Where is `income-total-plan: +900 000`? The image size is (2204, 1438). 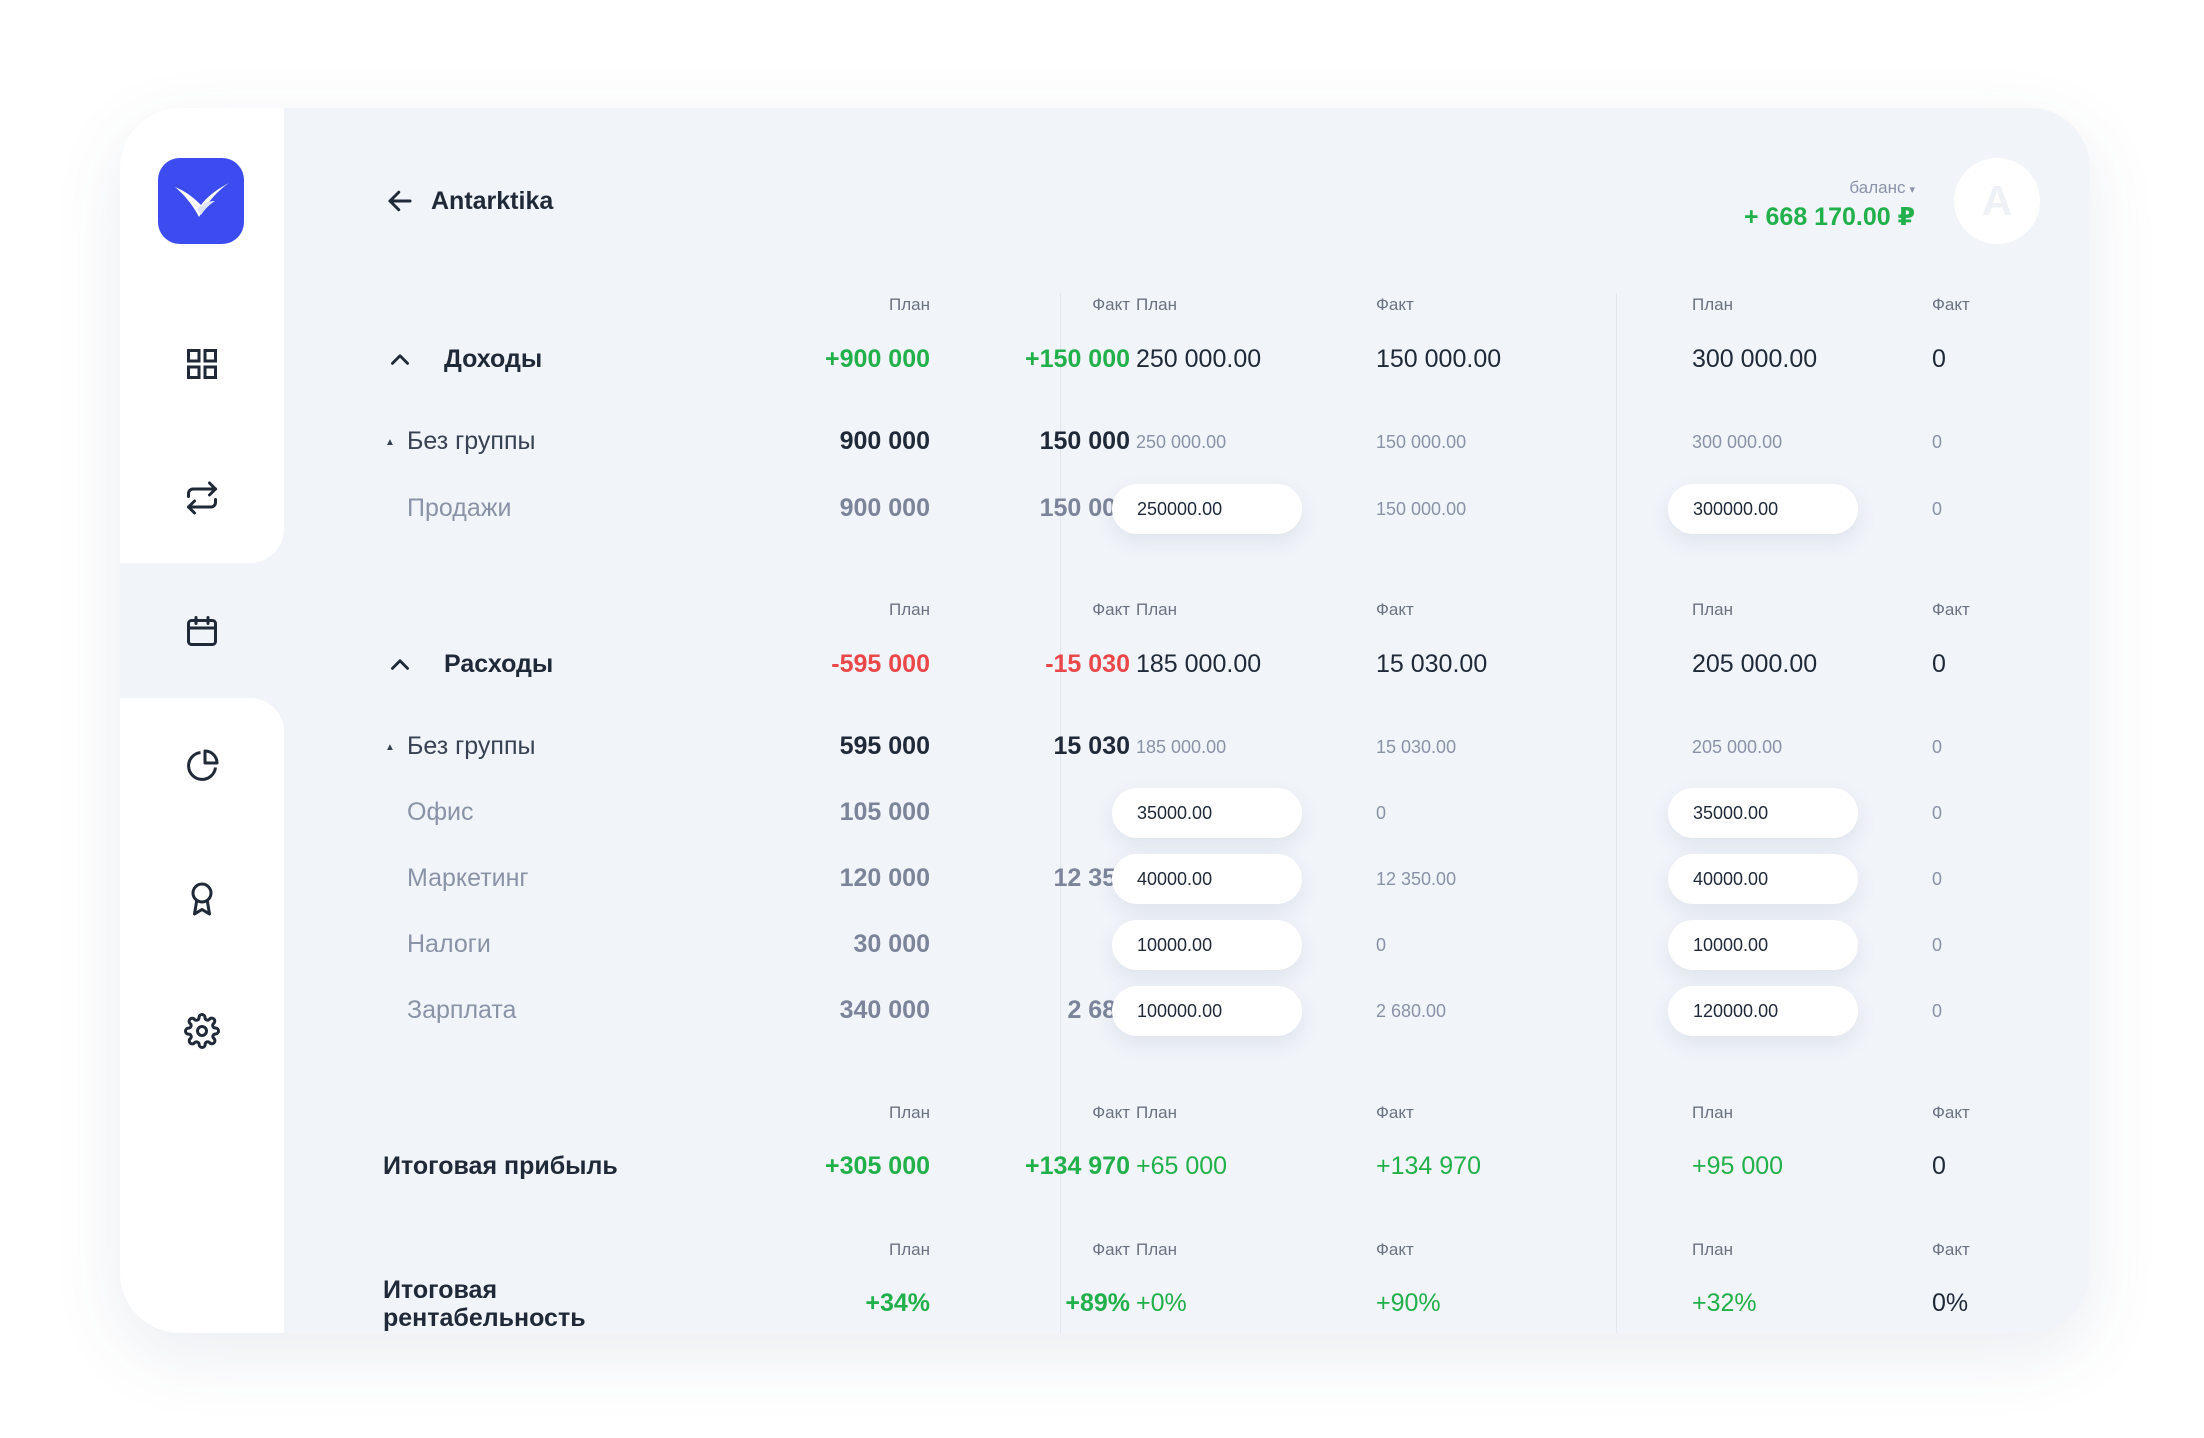
income-total-plan: +900 000 is located at coordinates (877, 359).